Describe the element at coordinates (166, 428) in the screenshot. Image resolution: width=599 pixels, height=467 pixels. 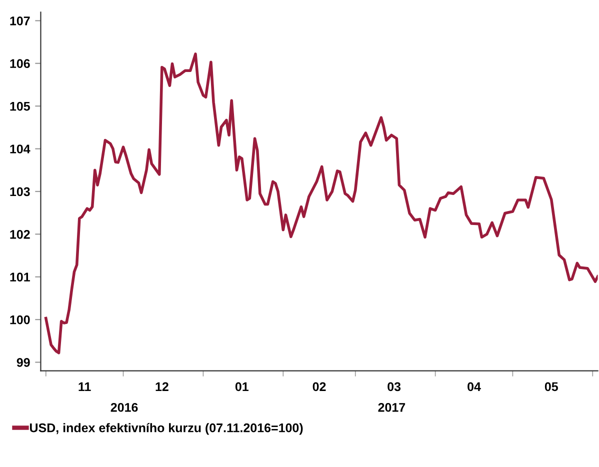
I see `legend-label: USD, index efektivního kurzu (07.11.2016=100)` at that location.